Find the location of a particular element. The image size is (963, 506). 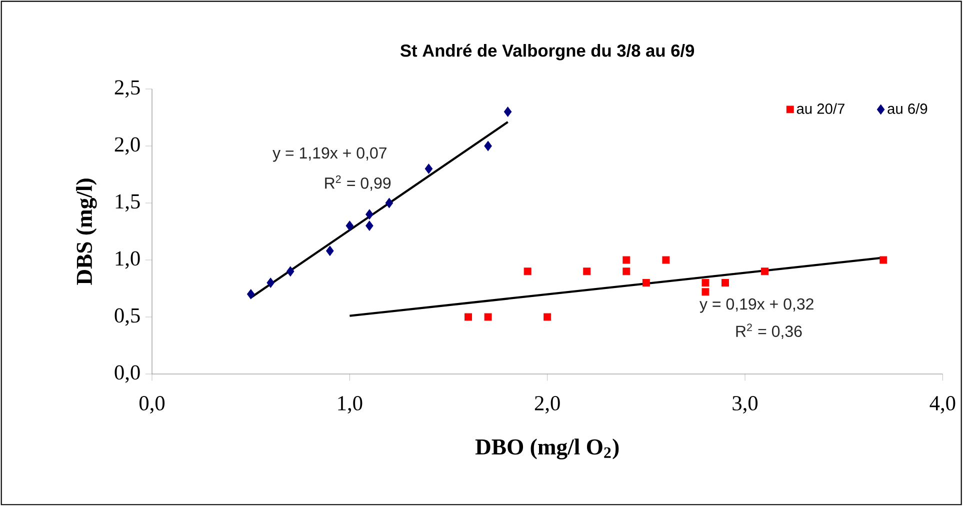

annotation: R$^{2}$ = 0,99 is located at coordinates (358, 183).